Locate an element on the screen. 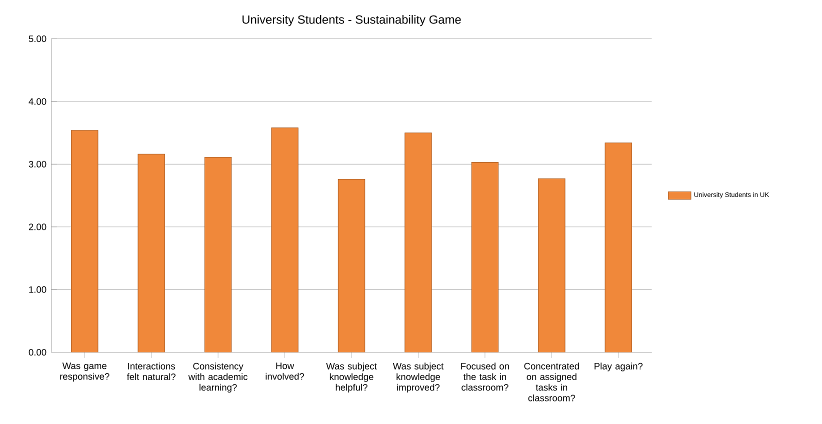 The image size is (822, 424). x-tick-label: Was game responsive? is located at coordinates (85, 372).